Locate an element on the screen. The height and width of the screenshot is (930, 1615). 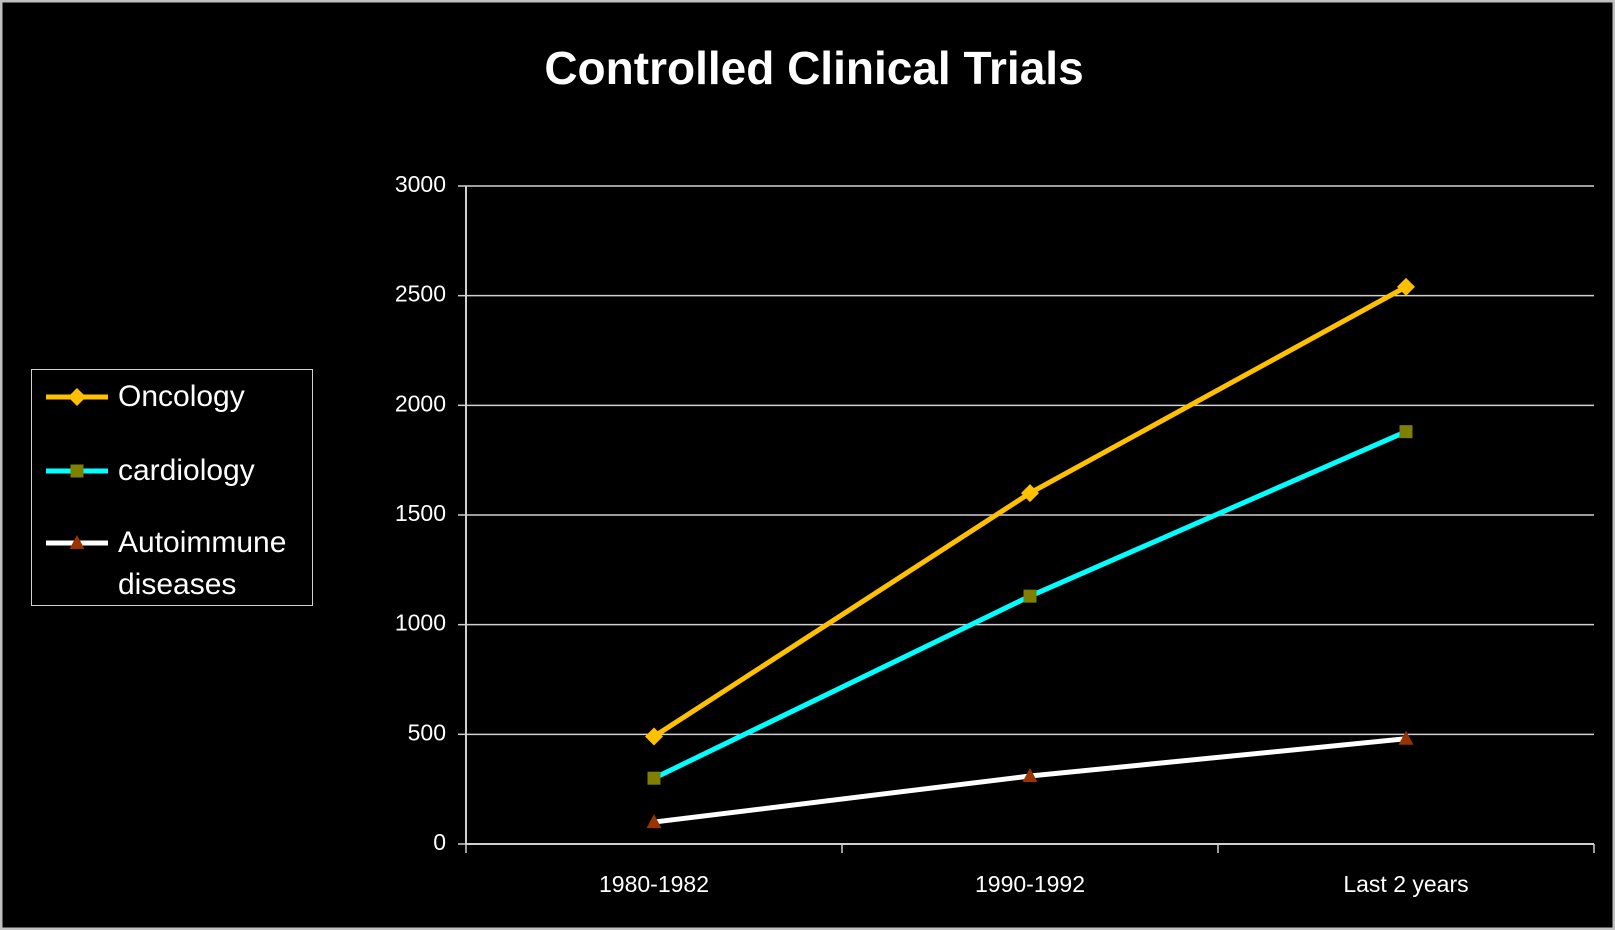
chart-title: Controlled Clinical Trials is located at coordinates (813, 68).